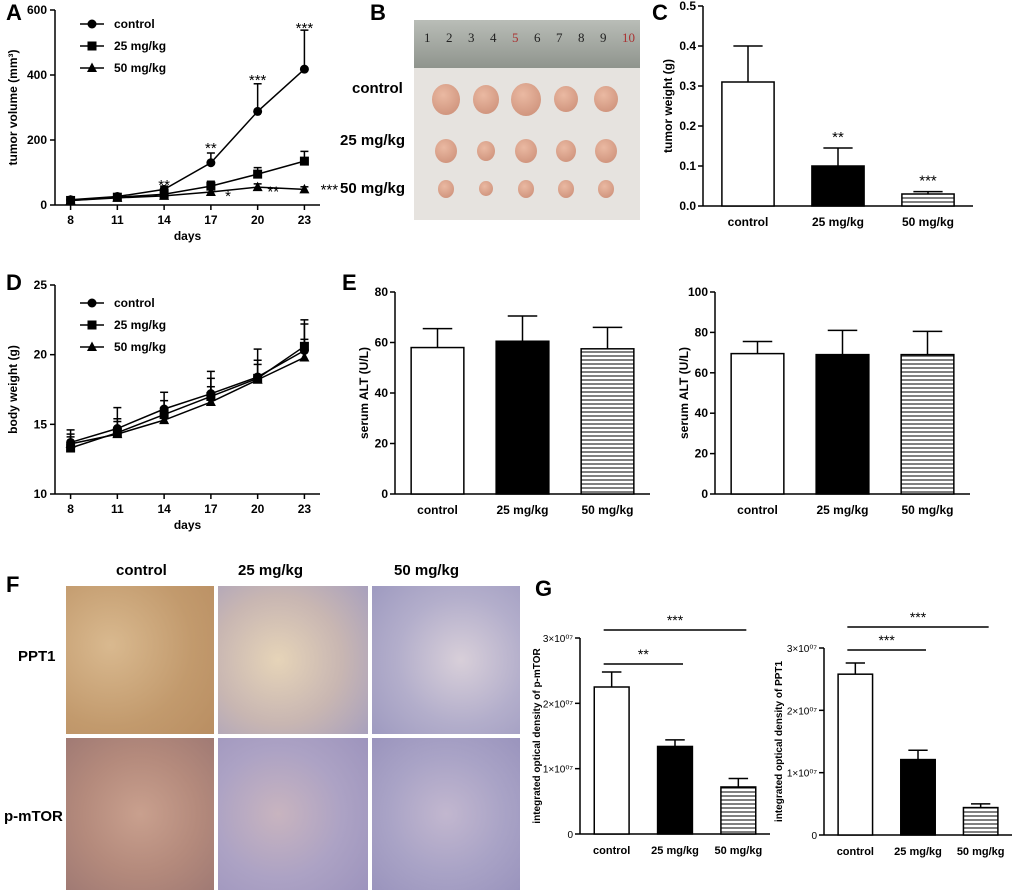  What do you see at coordinates (558, 704) in the screenshot?
I see `y-tick-label: 2×10⁰⁷` at bounding box center [558, 704].